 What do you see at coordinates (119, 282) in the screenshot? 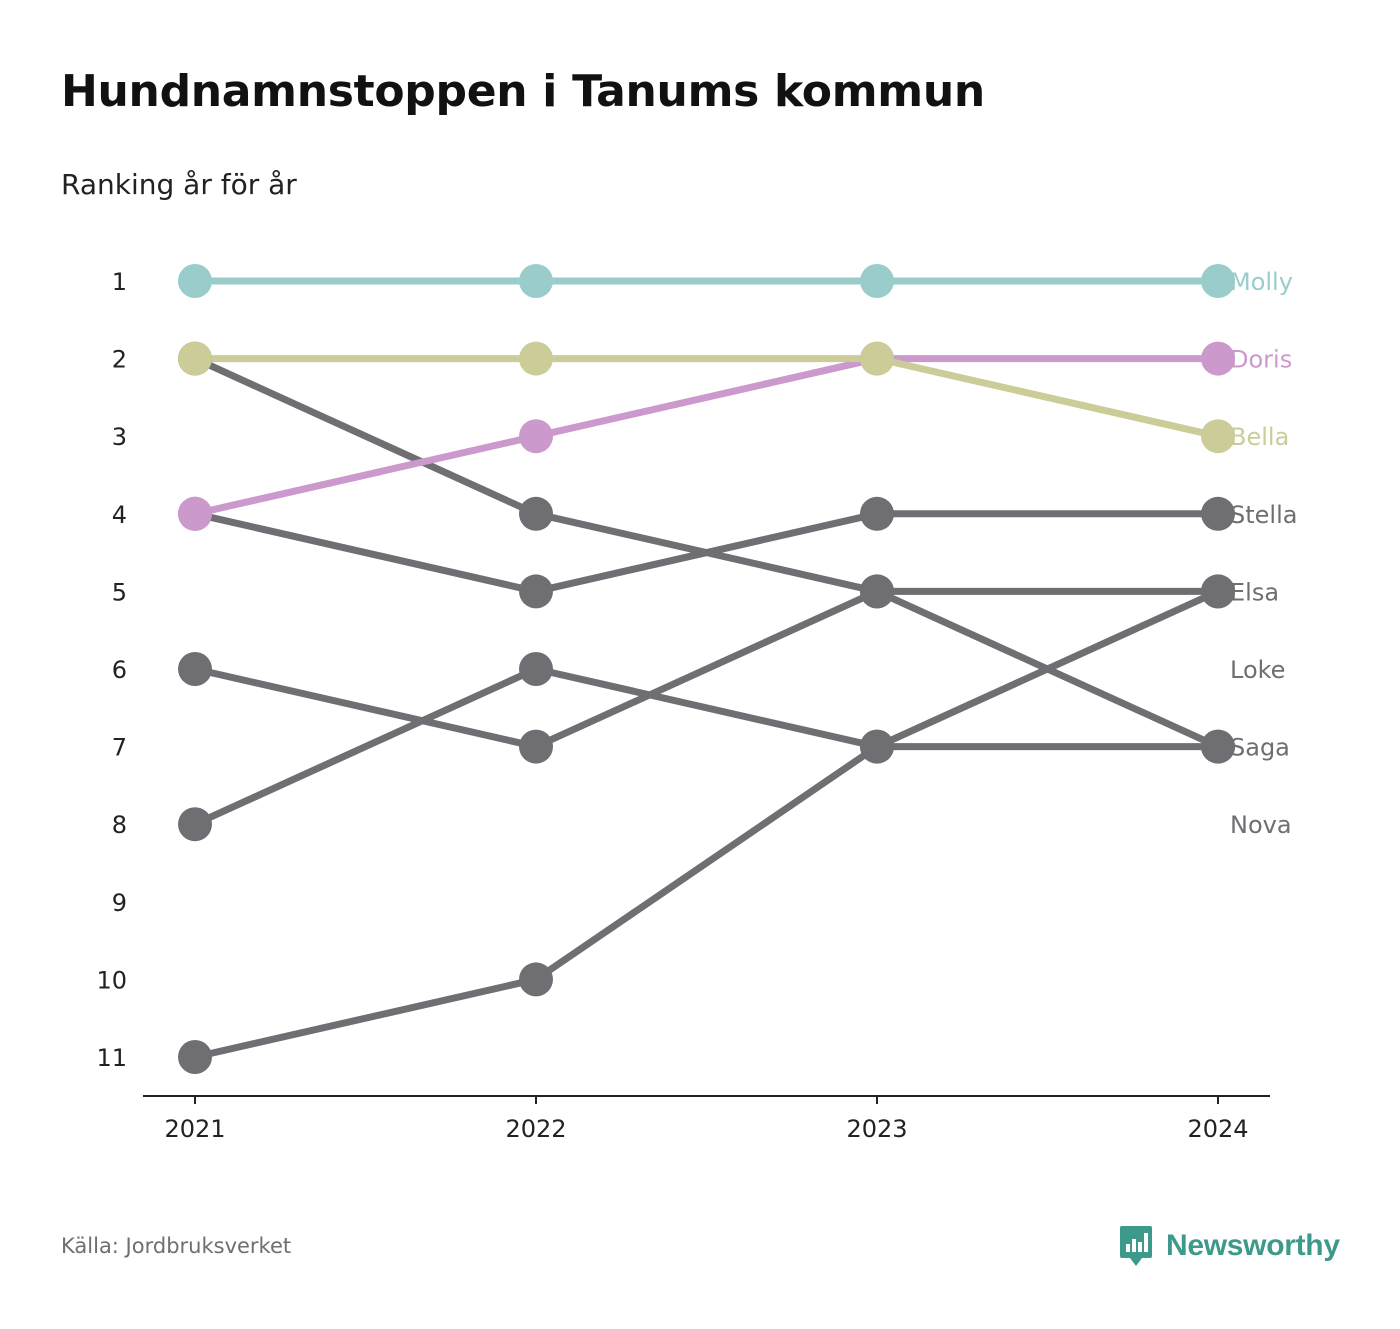
I see `y-tick-label: 1` at bounding box center [119, 282].